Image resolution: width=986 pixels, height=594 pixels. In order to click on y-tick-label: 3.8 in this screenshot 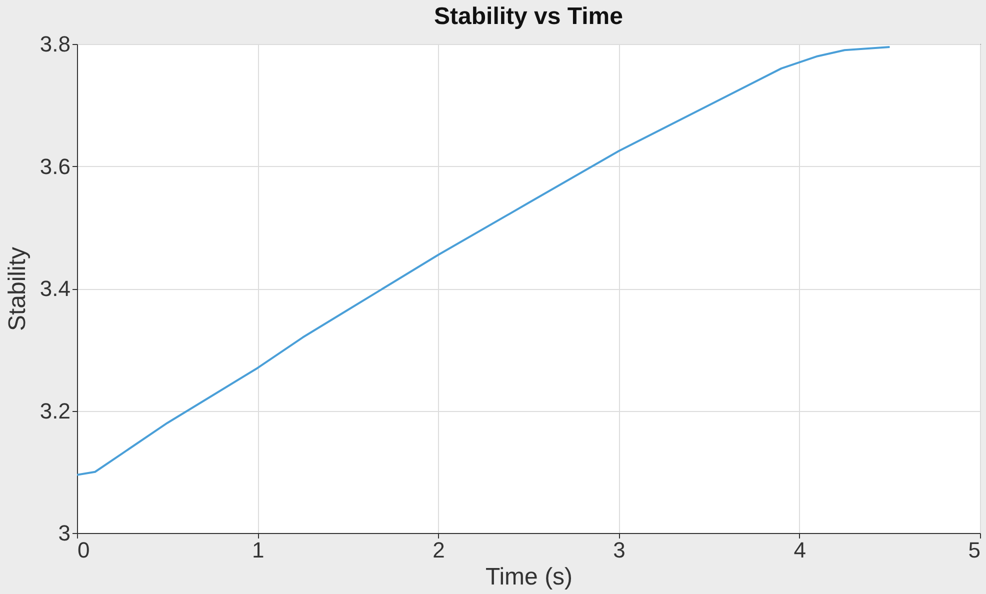, I will do `click(55, 44)`.